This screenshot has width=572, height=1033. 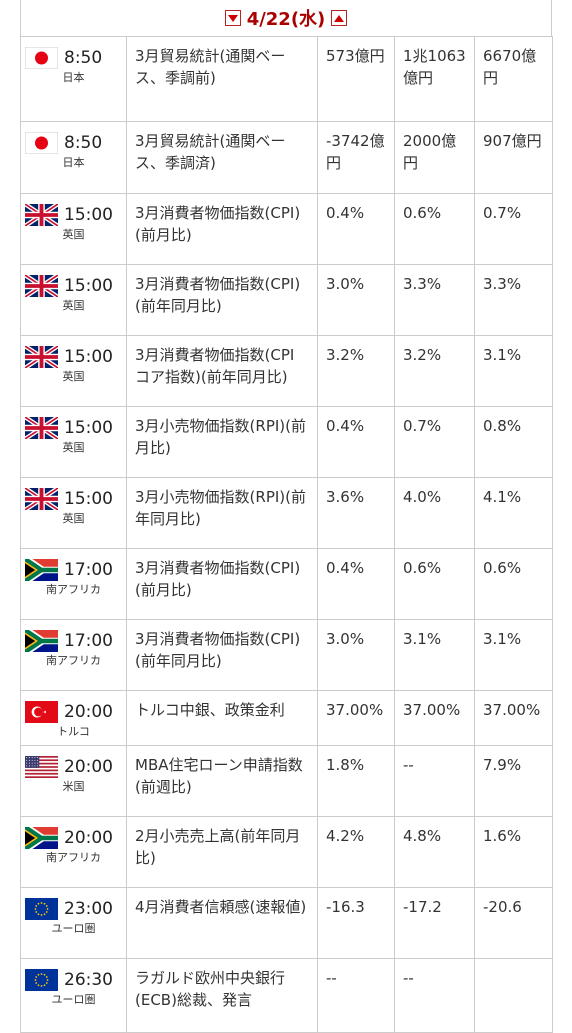 I want to click on time-cell: 20:00 南アフリカ, so click(x=73, y=852).